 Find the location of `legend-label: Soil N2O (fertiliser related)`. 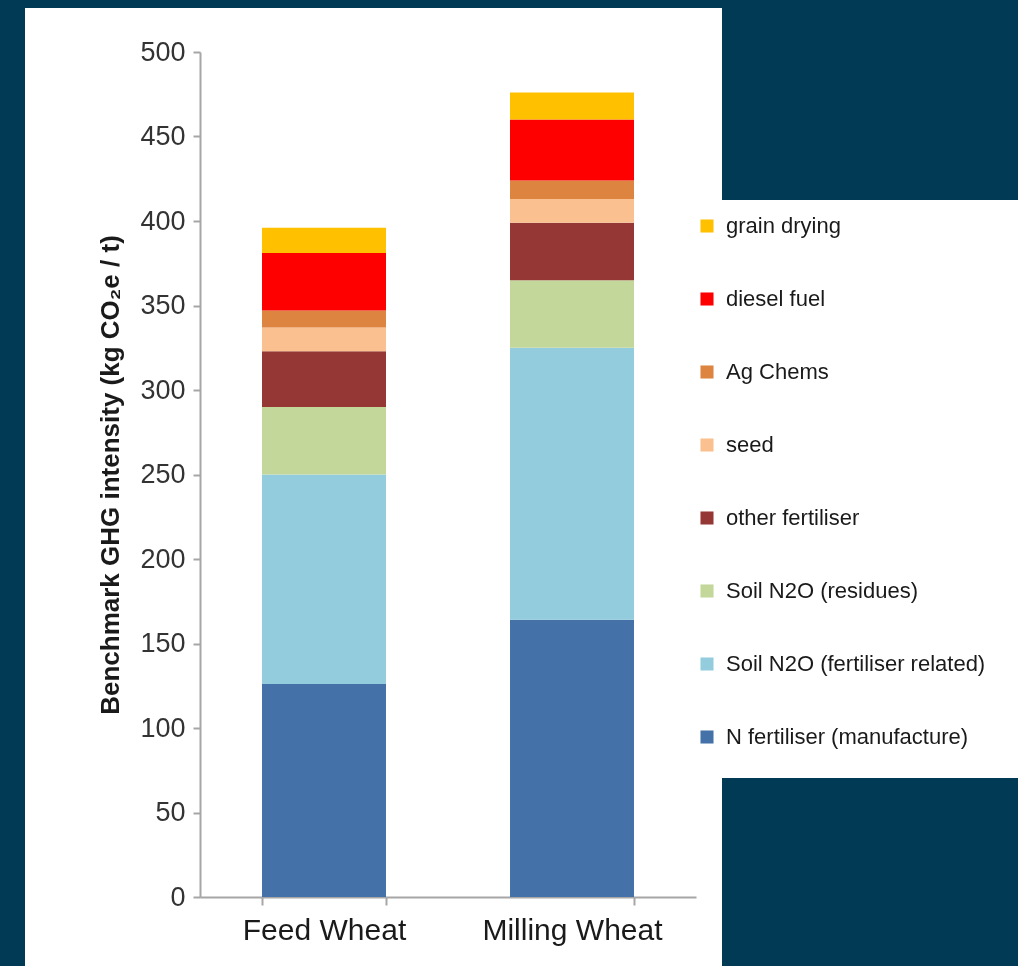

legend-label: Soil N2O (fertiliser related) is located at coordinates (856, 663).